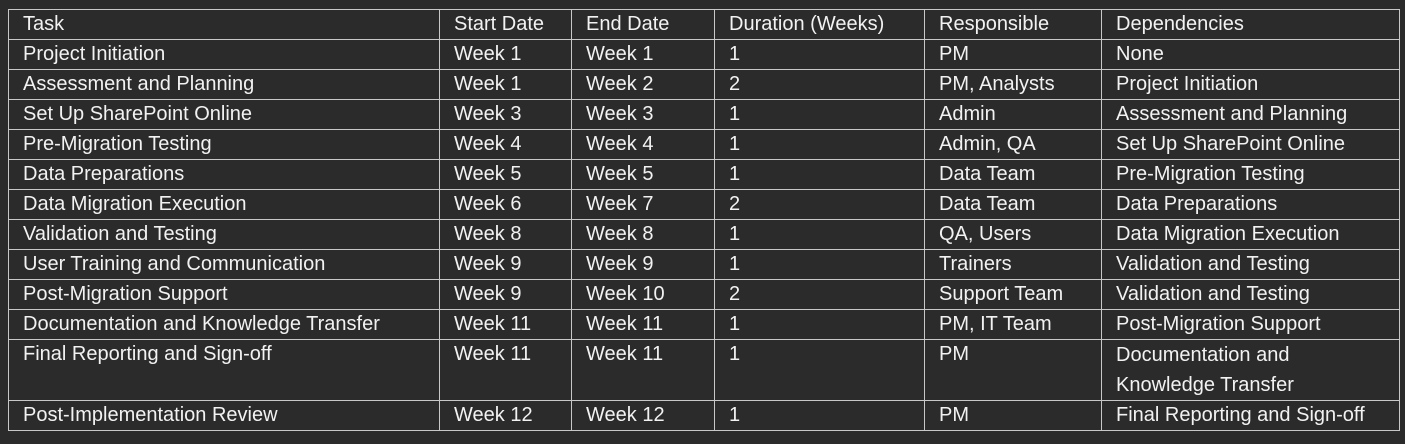 The width and height of the screenshot is (1405, 444). What do you see at coordinates (643, 114) in the screenshot?
I see `cell-end-date: Week 3` at bounding box center [643, 114].